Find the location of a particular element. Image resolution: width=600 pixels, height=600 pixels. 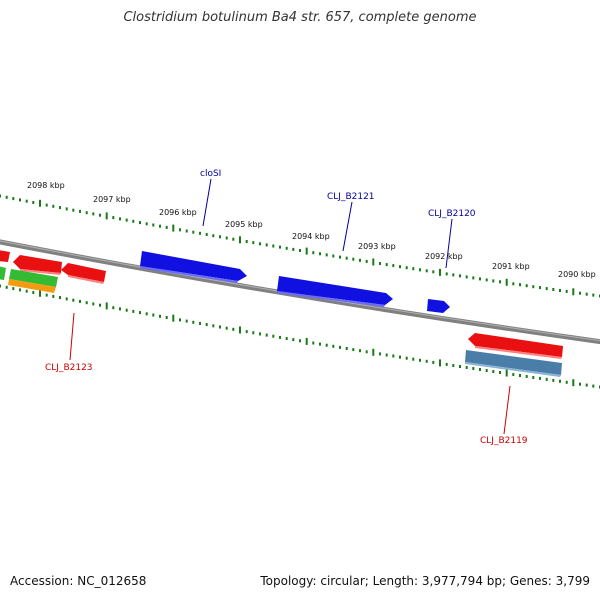

gene-reverse-arrow-b is located at coordinates (83, 272).